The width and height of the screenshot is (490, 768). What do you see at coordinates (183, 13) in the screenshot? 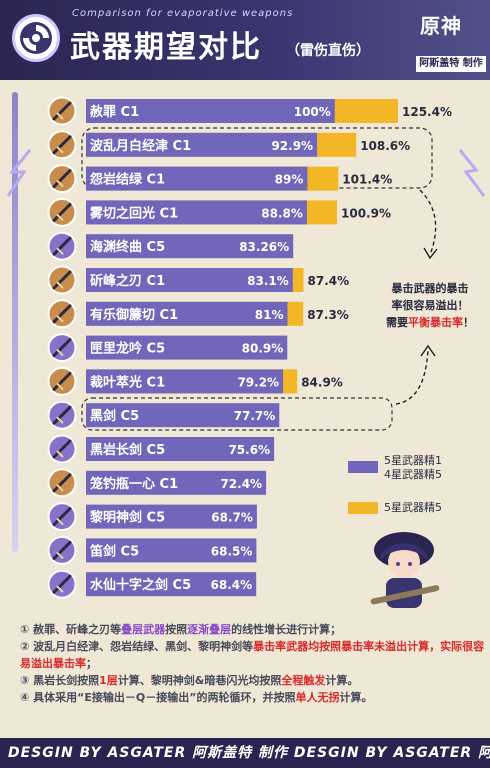
I see `header-subtitle: Comparison for evaporative weapons` at bounding box center [183, 13].